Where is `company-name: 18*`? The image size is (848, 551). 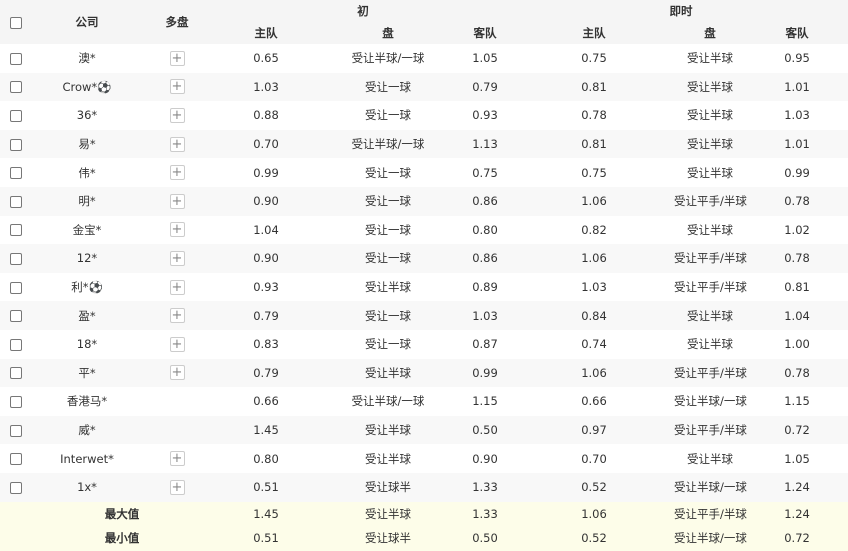
company-name: 18* is located at coordinates (87, 344).